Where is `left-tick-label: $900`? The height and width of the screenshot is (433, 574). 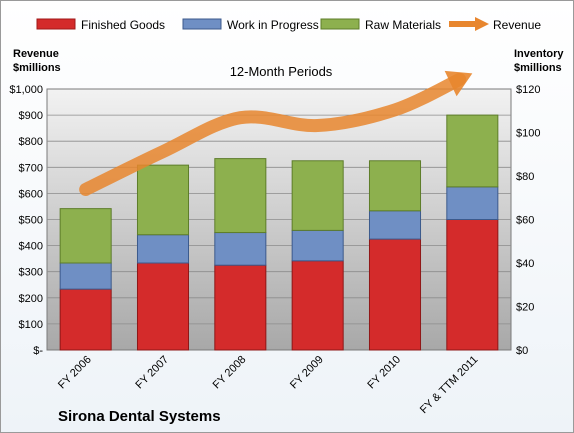 left-tick-label: $900 is located at coordinates (31, 116).